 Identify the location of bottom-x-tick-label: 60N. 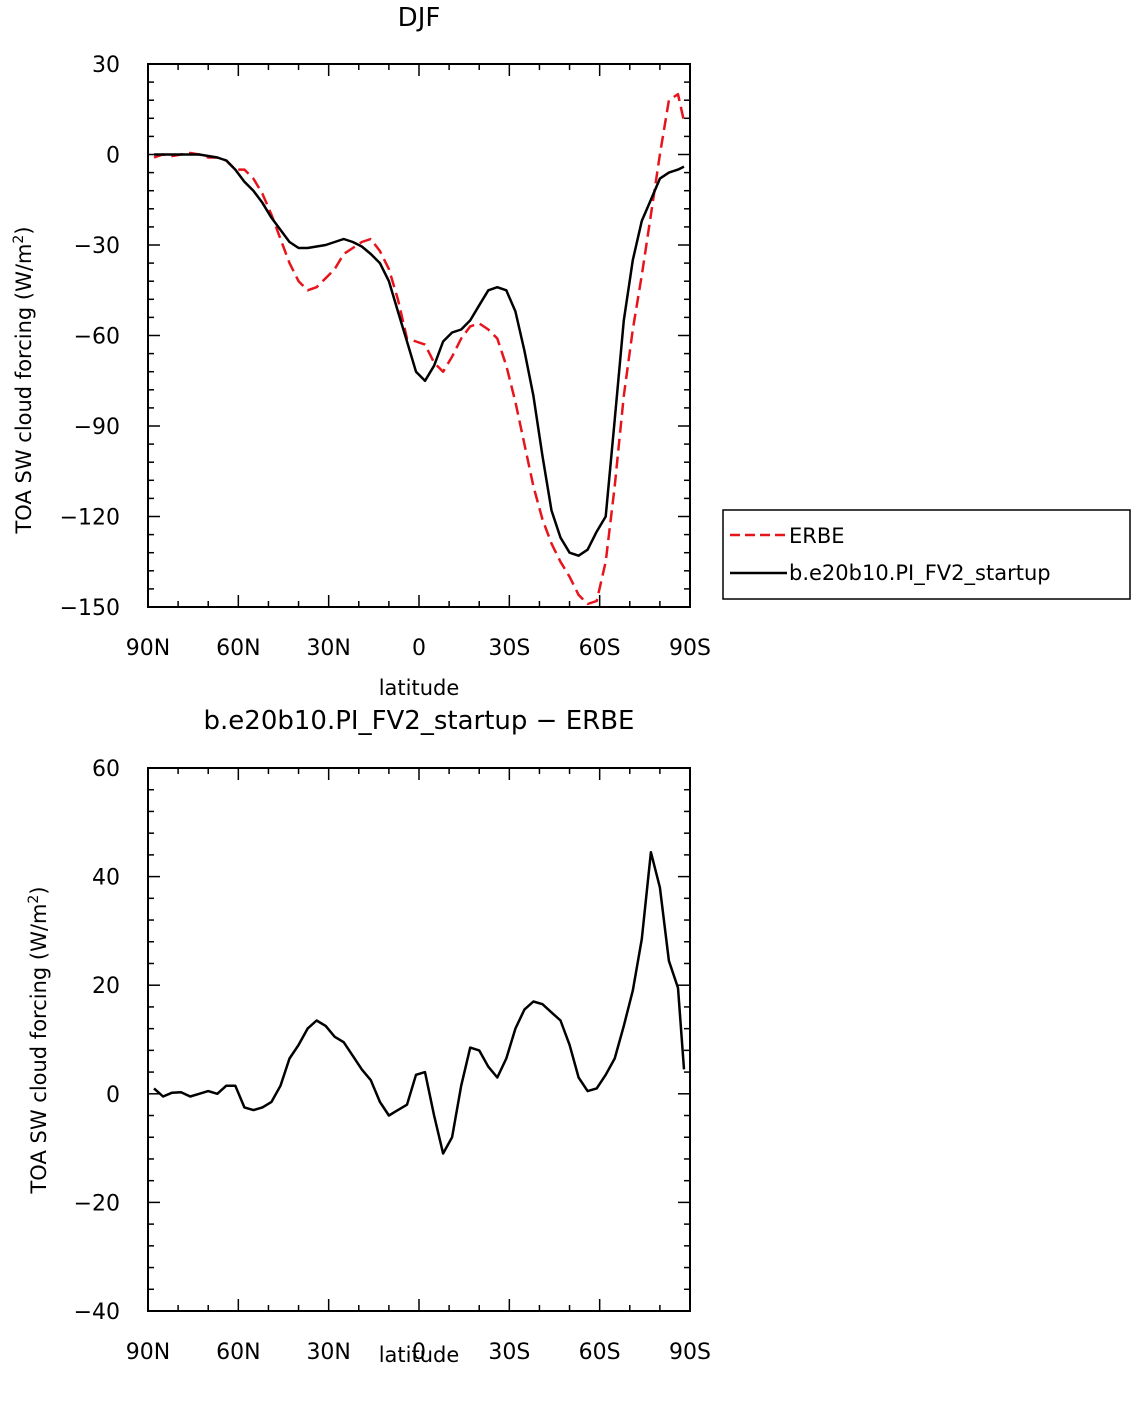
(238, 1352).